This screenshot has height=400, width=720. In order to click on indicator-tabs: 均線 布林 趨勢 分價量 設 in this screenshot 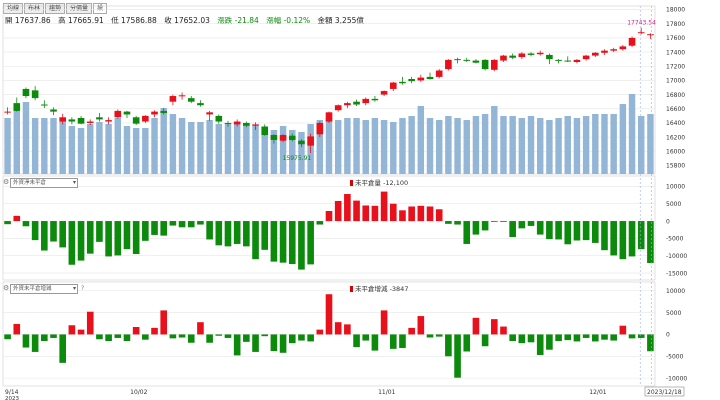, I will do `click(55, 8)`.